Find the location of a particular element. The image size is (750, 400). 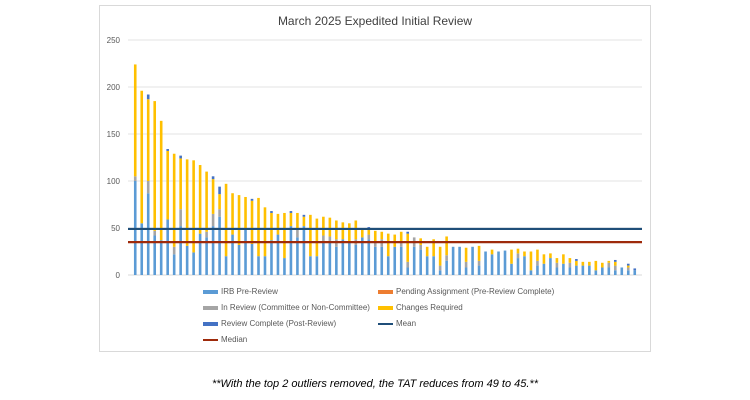

y-tick-label: 200 is located at coordinates (114, 87).